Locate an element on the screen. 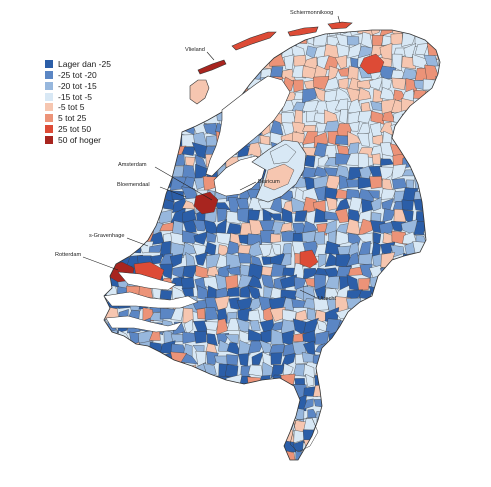 Image resolution: width=491 pixels, height=487 pixels. markermeer is located at coordinates (240, 176).